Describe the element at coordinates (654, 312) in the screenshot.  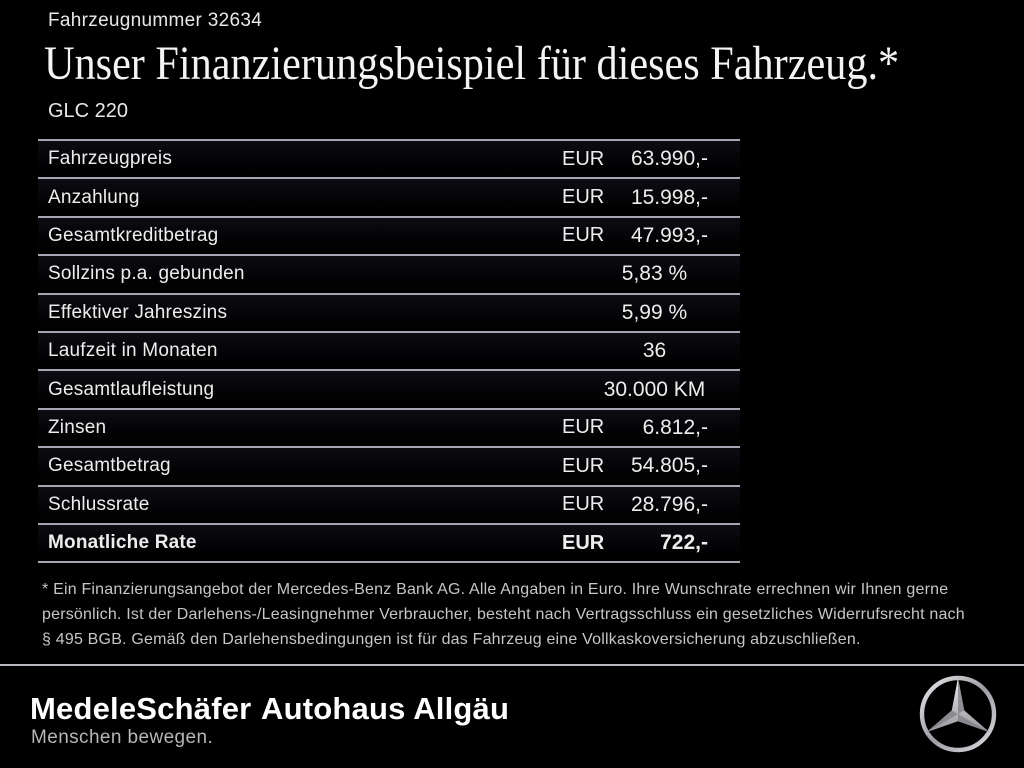
I see `row-value: 5,99 %` at that location.